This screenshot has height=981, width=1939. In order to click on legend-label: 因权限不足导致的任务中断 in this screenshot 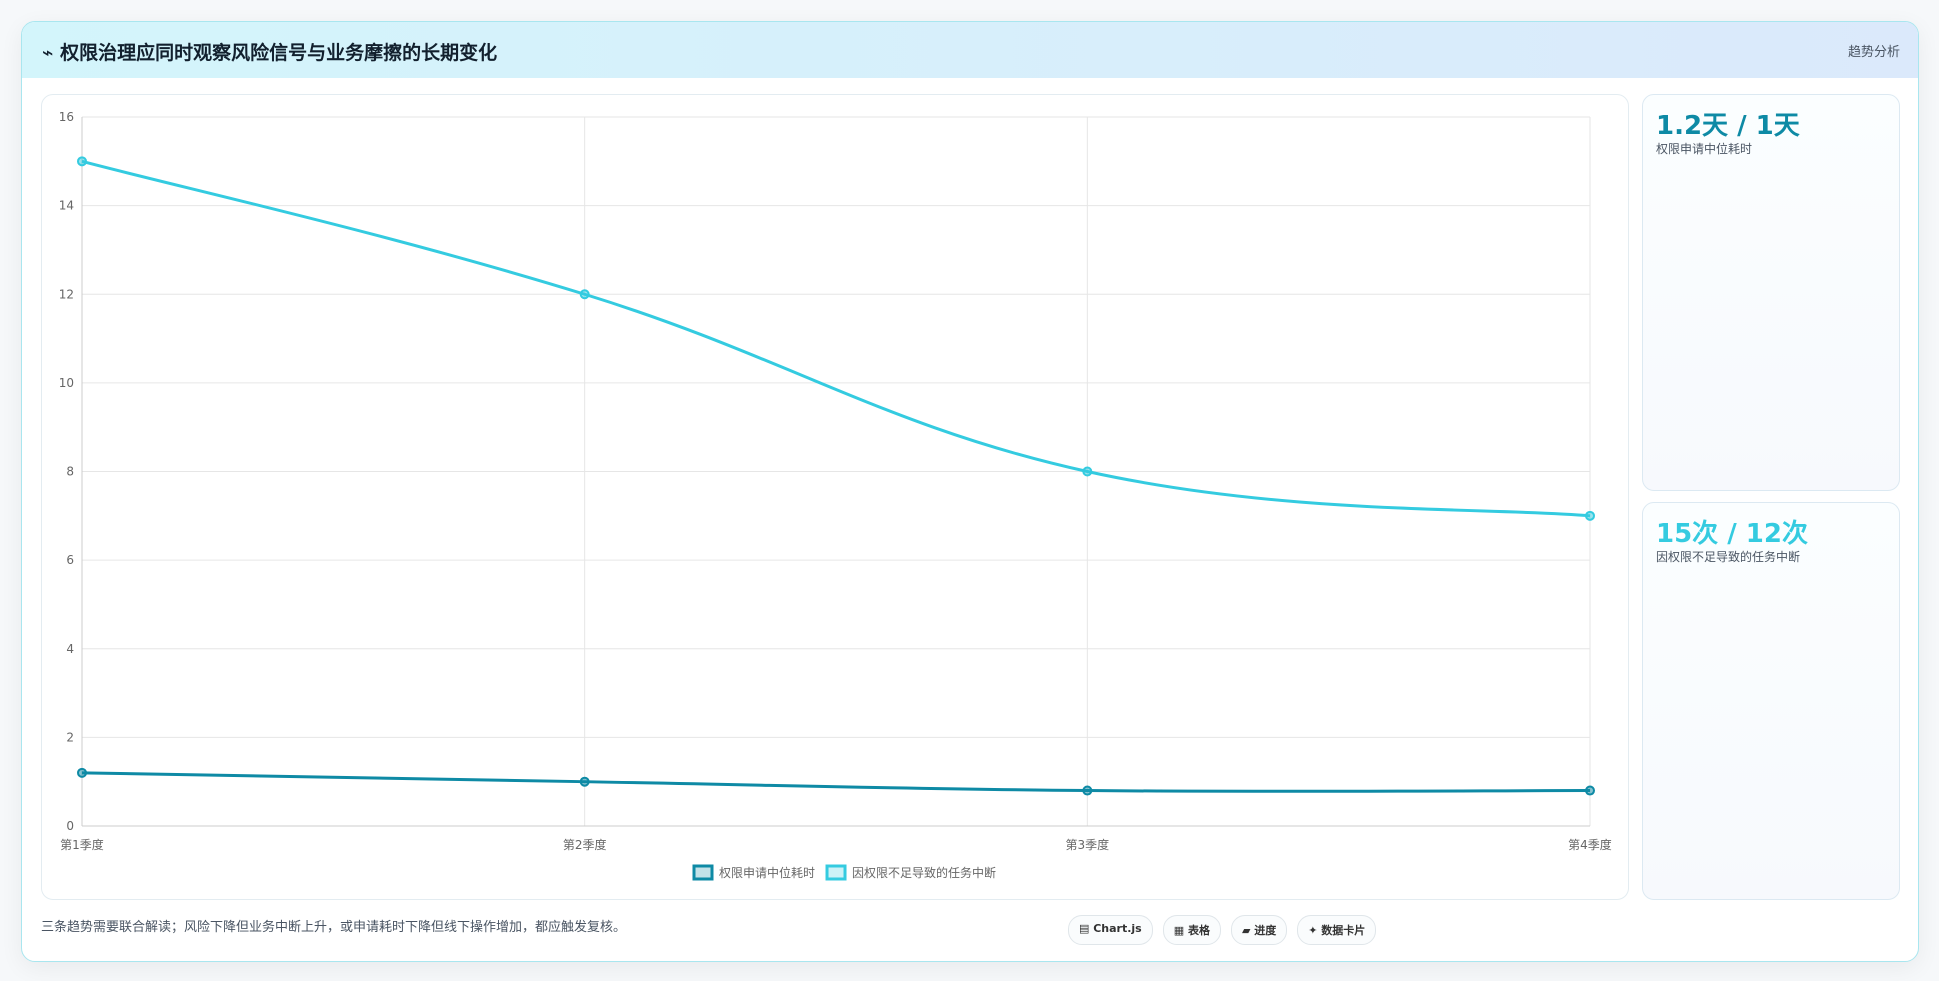, I will do `click(924, 872)`.